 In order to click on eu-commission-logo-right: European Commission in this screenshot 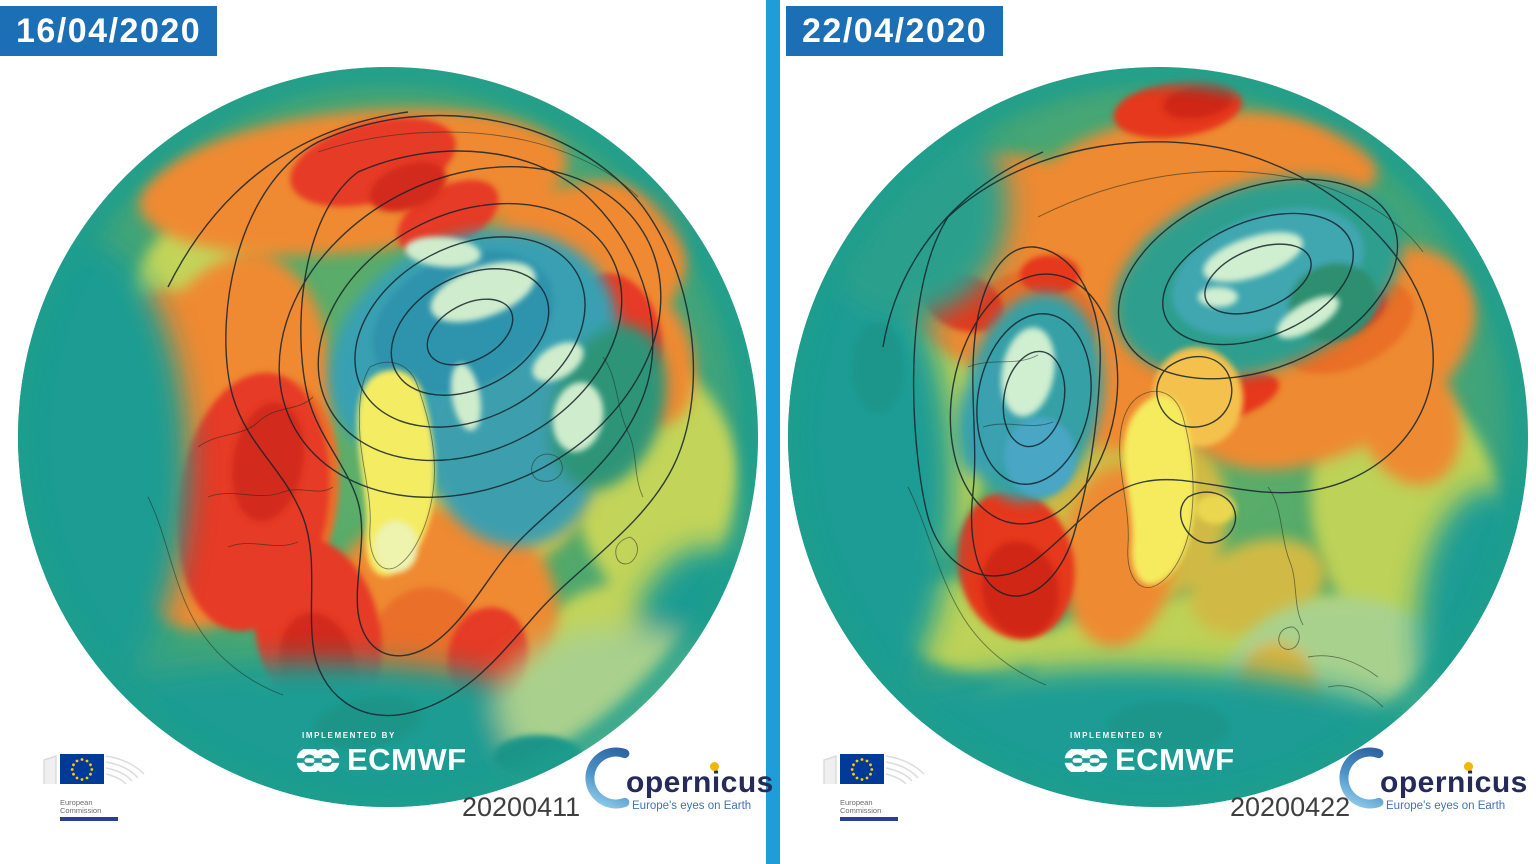, I will do `click(878, 784)`.